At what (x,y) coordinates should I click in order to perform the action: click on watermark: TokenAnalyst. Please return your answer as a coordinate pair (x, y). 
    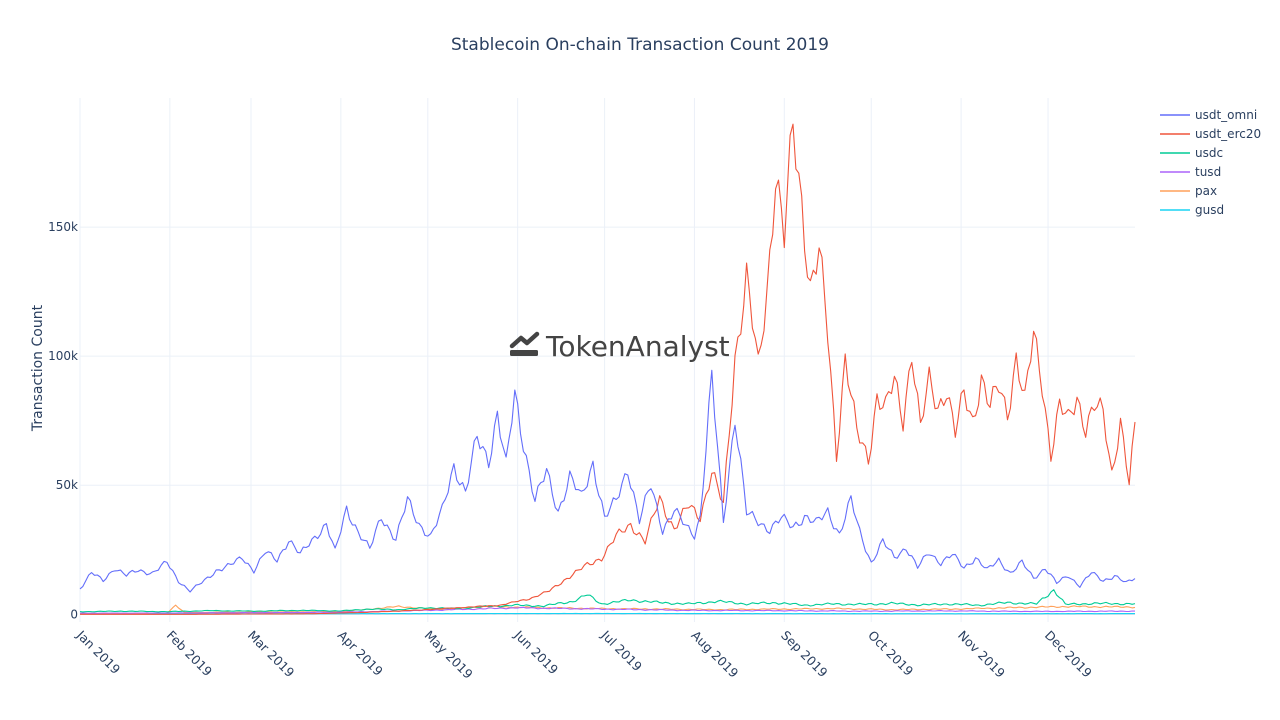
    Looking at the image, I should click on (619, 346).